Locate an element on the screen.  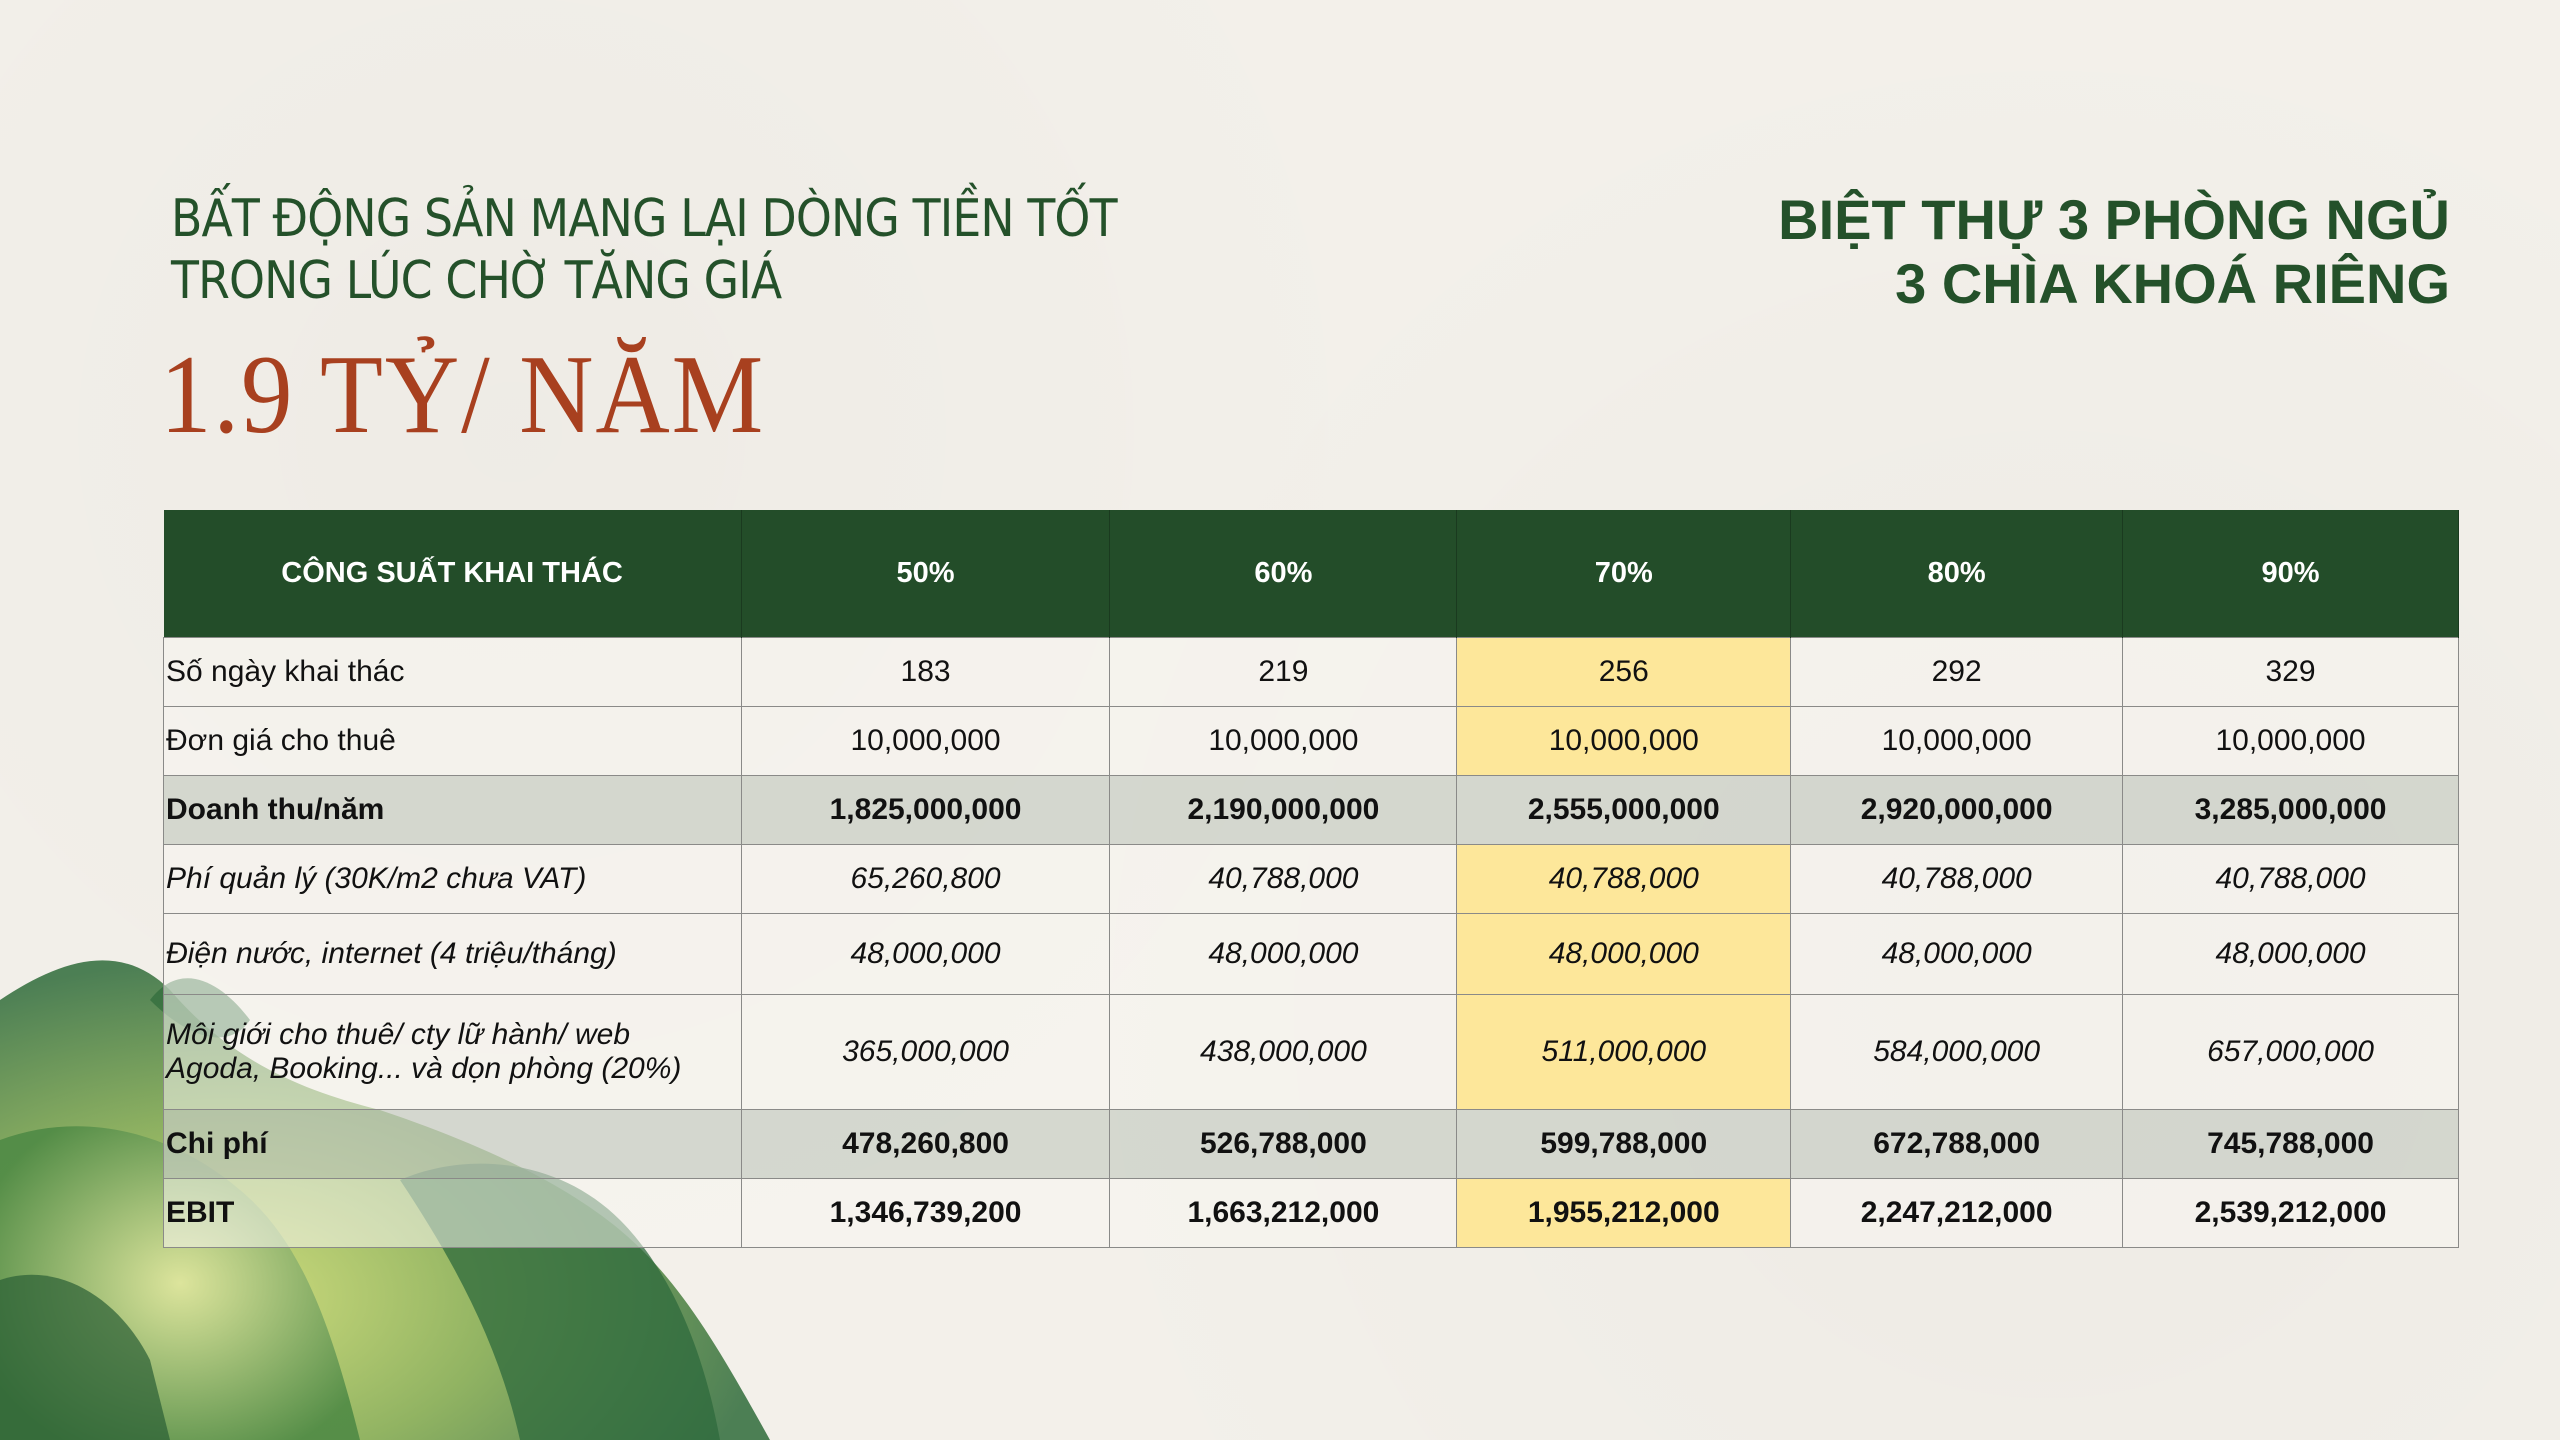
column-header-80pct: 80% is located at coordinates (1957, 574).